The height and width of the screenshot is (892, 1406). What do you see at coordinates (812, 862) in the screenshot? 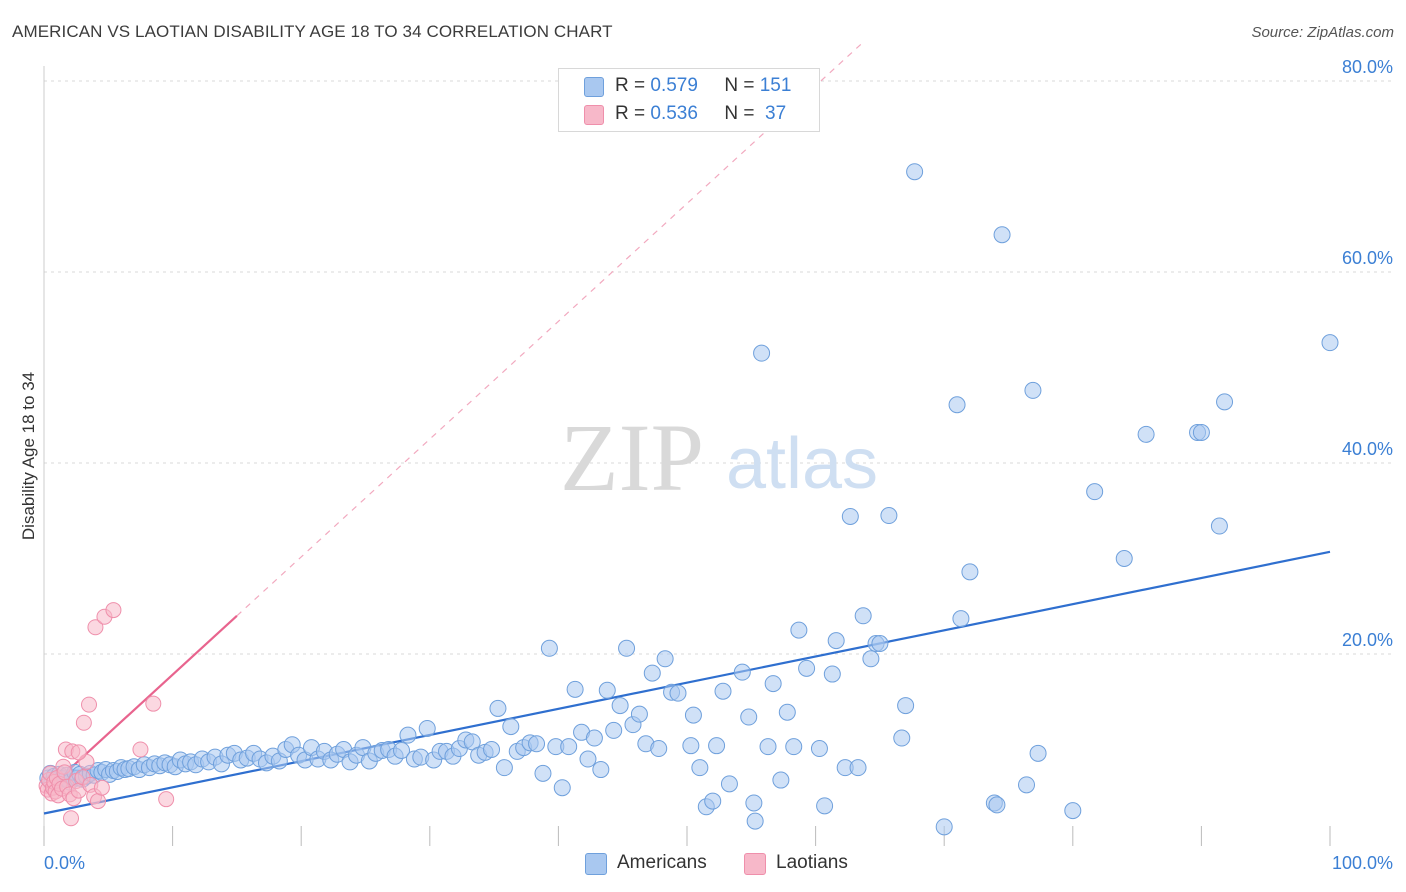
I see `laotians-legend-label: Laotians` at bounding box center [812, 862].